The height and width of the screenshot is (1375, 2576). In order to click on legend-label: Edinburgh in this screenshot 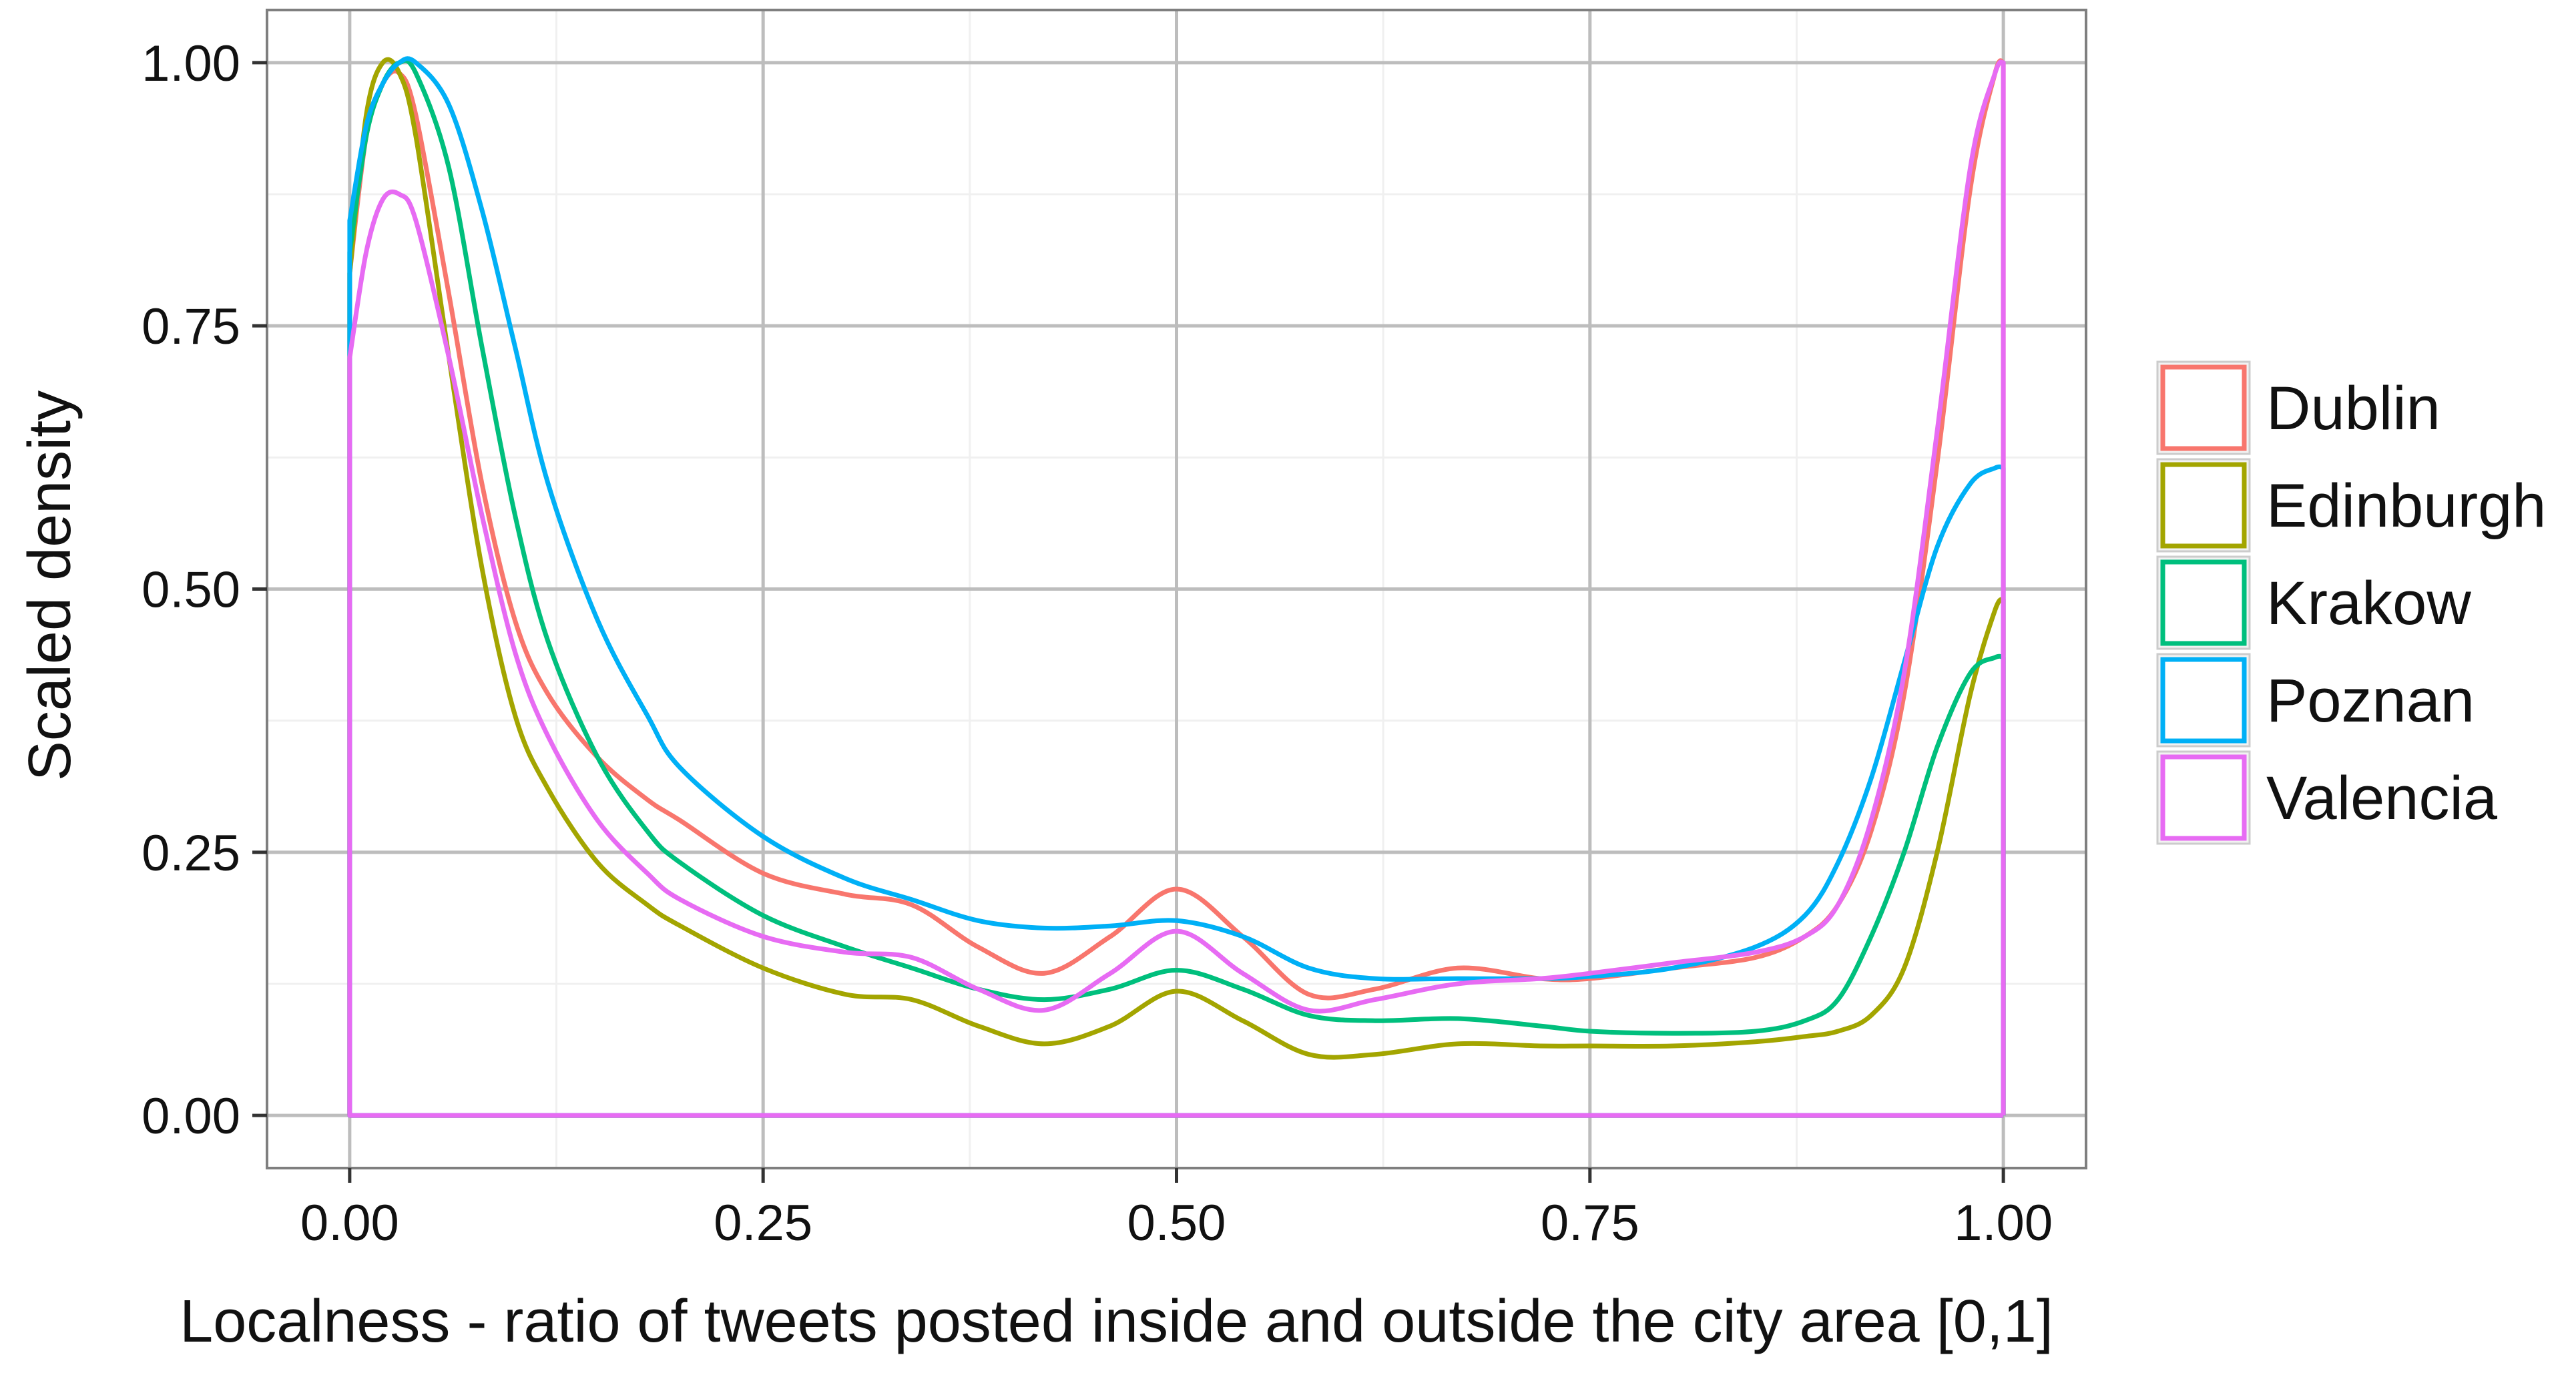, I will do `click(2406, 506)`.